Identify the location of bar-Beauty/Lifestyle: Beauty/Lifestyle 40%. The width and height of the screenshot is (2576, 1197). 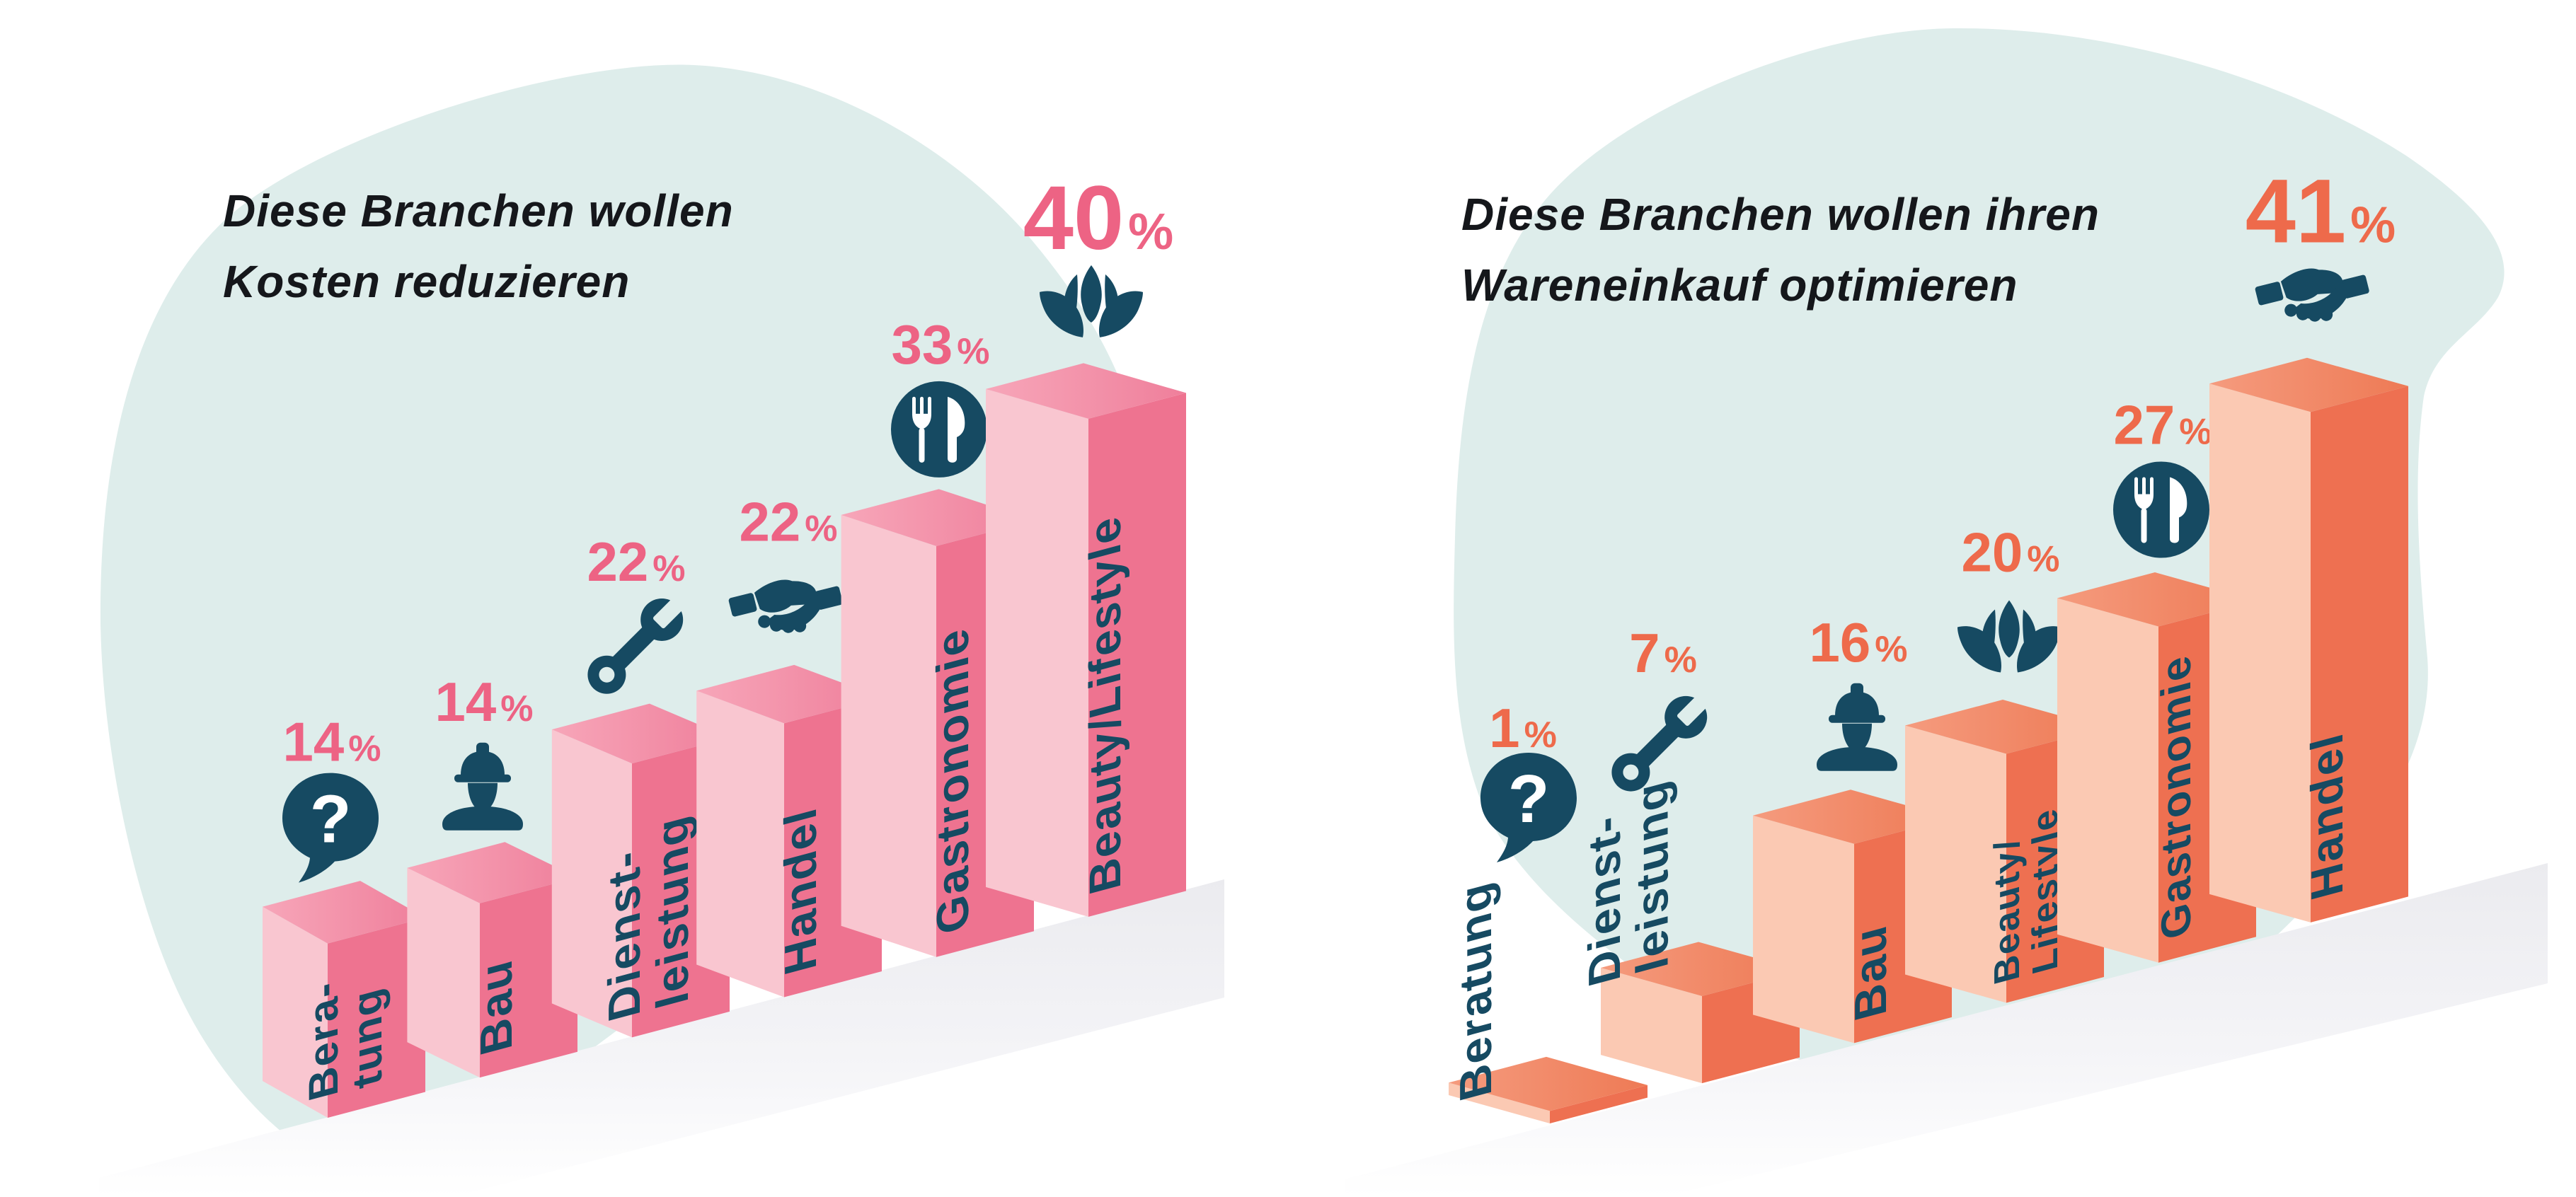
(1086, 542).